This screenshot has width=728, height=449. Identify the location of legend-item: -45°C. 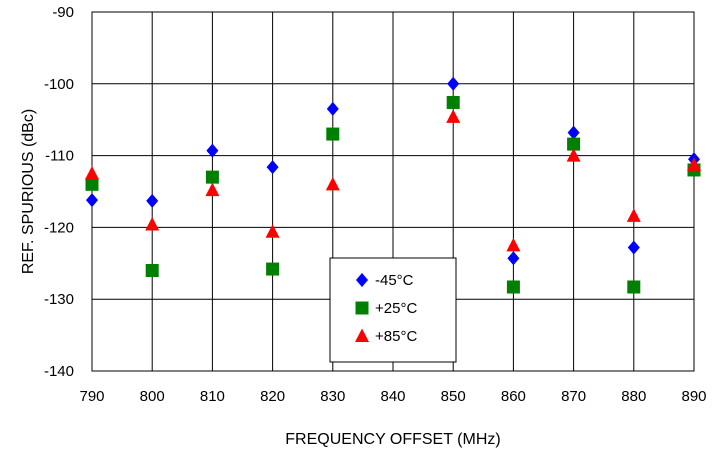
(385, 280).